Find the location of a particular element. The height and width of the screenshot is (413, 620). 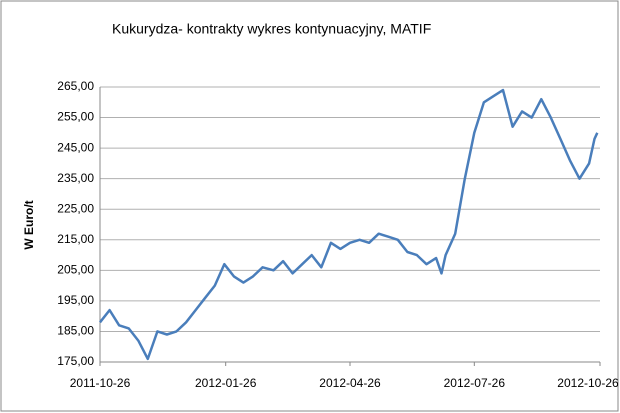

x-tick-label: 2012-01-26 is located at coordinates (226, 383).